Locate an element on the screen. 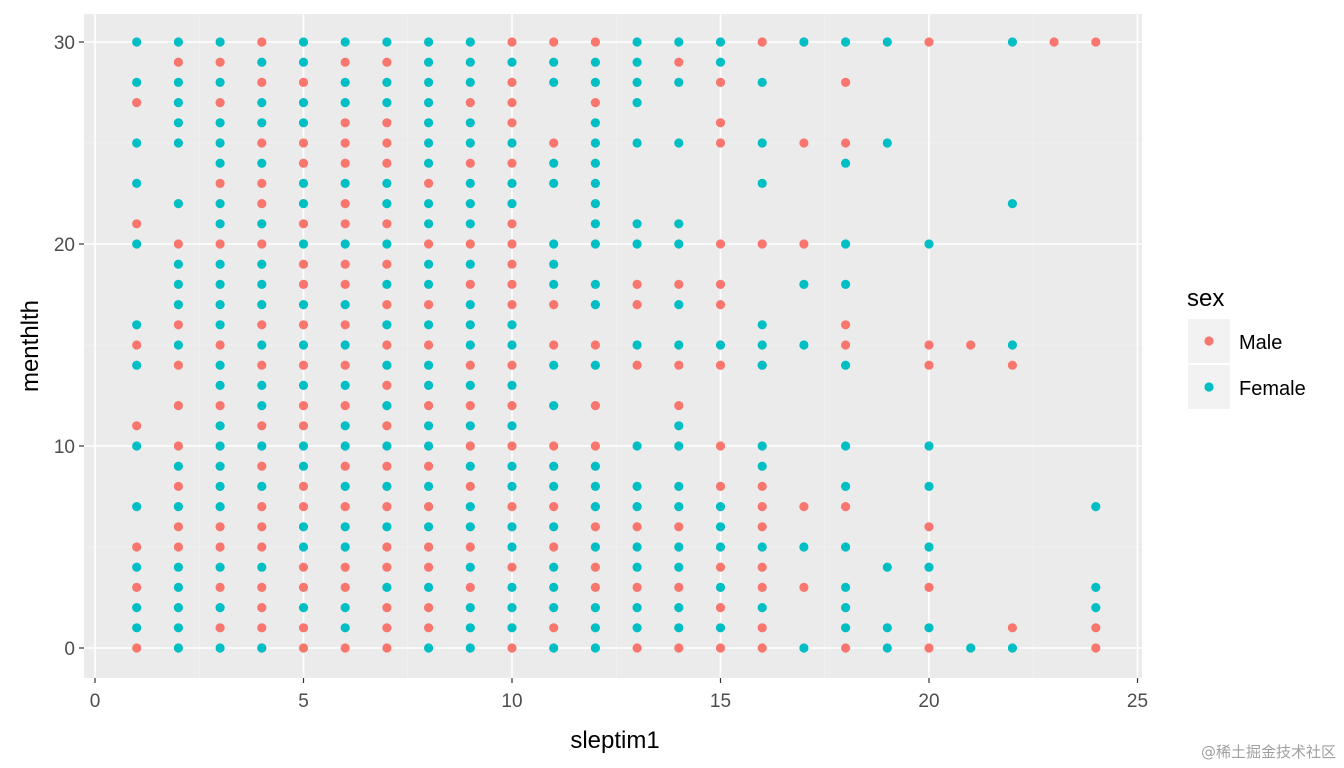  x-tick-label: 25 is located at coordinates (1137, 701).